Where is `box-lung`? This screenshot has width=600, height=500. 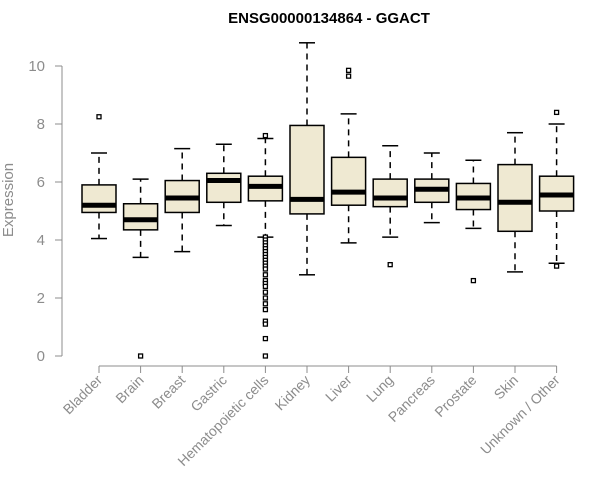
box-lung is located at coordinates (390, 206).